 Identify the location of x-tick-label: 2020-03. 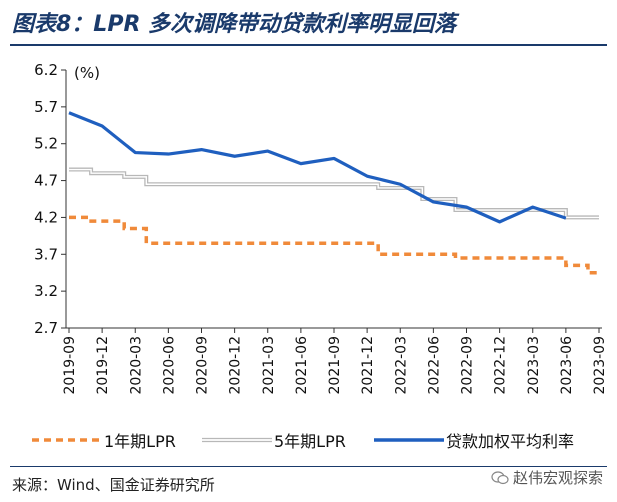
(136, 365).